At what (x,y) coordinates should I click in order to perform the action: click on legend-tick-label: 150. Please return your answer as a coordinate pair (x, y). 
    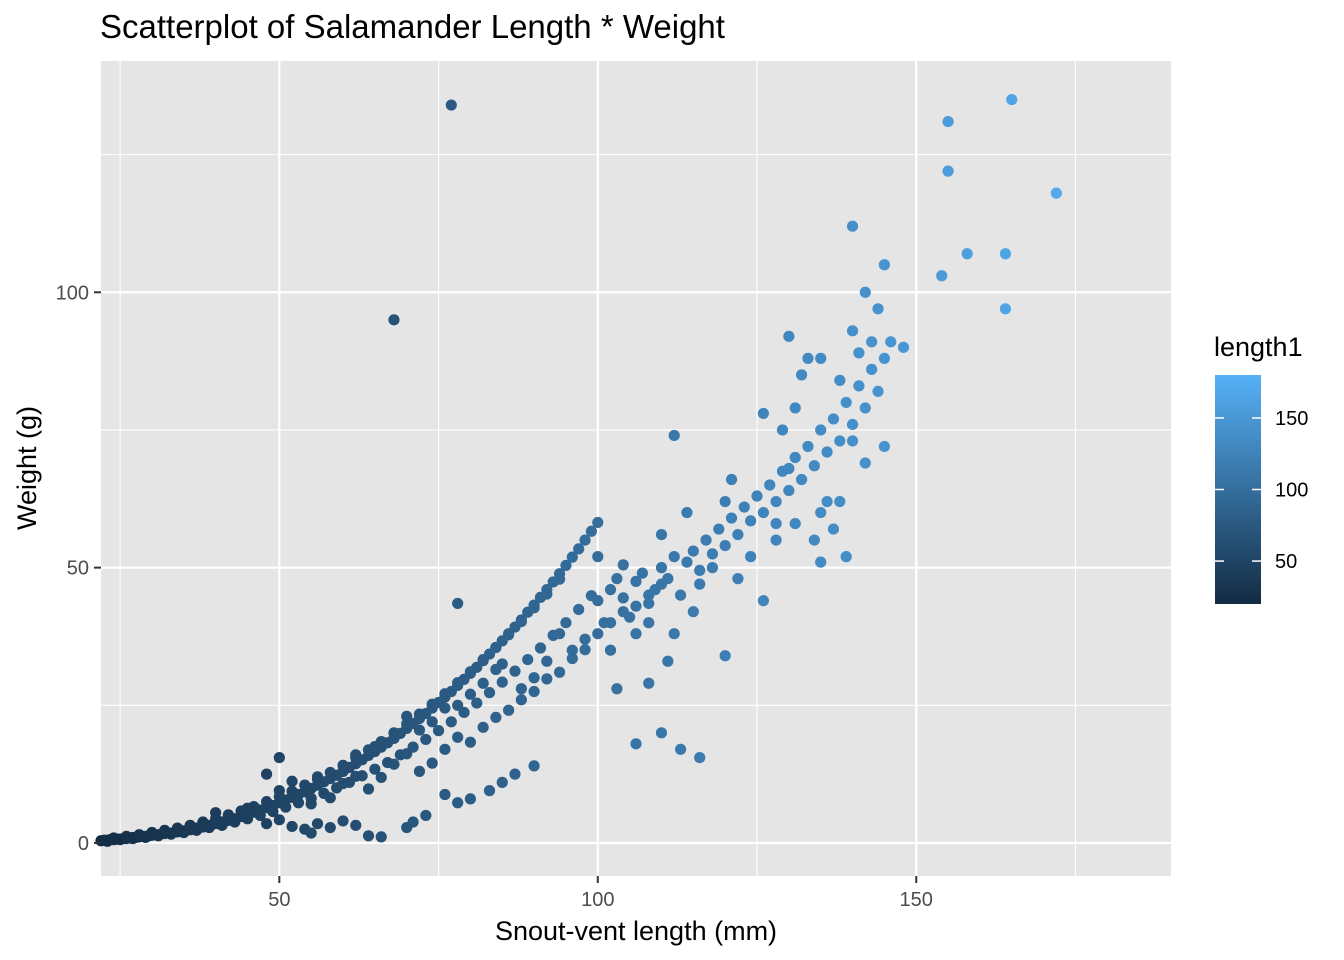
    Looking at the image, I should click on (1291, 419).